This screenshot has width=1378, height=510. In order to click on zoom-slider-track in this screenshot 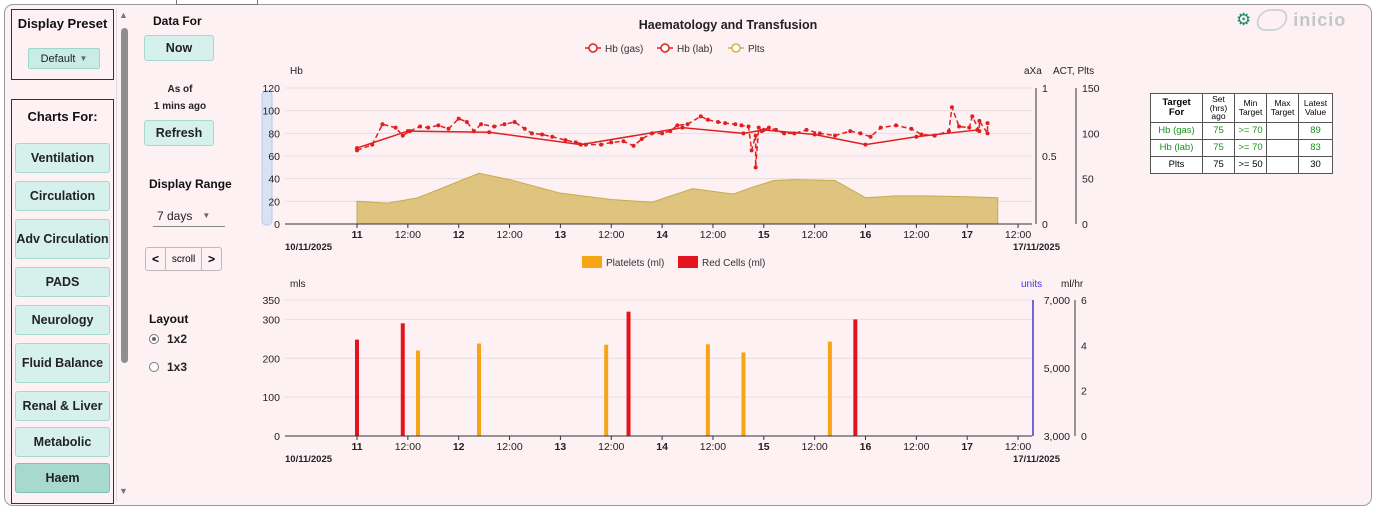, I will do `click(267, 158)`.